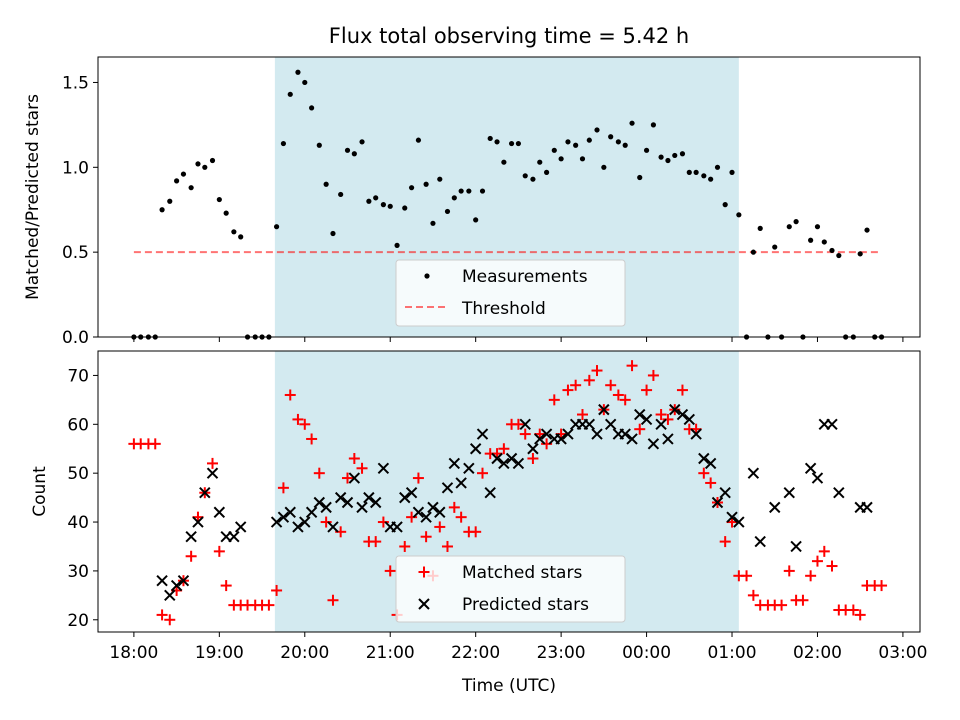  I want to click on legend-predicted-marker, so click(424, 604).